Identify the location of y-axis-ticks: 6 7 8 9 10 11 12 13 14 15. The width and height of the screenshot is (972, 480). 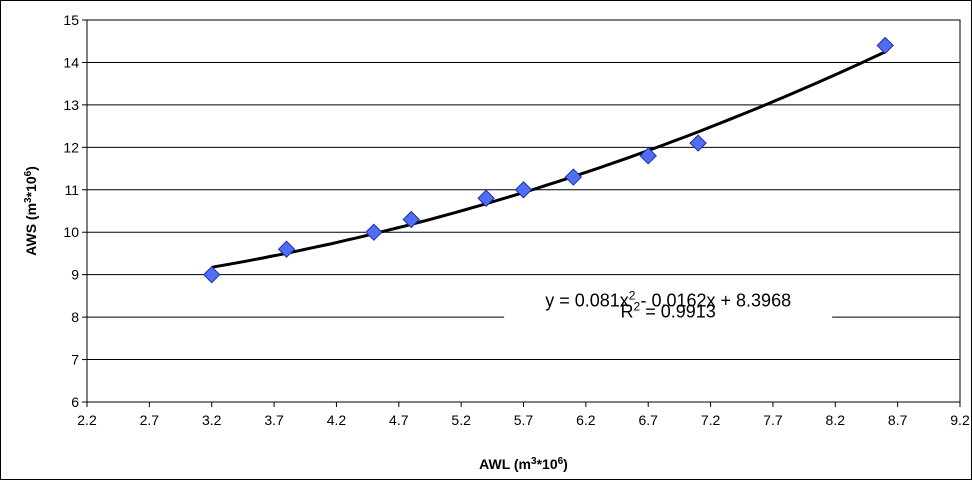
(75, 211).